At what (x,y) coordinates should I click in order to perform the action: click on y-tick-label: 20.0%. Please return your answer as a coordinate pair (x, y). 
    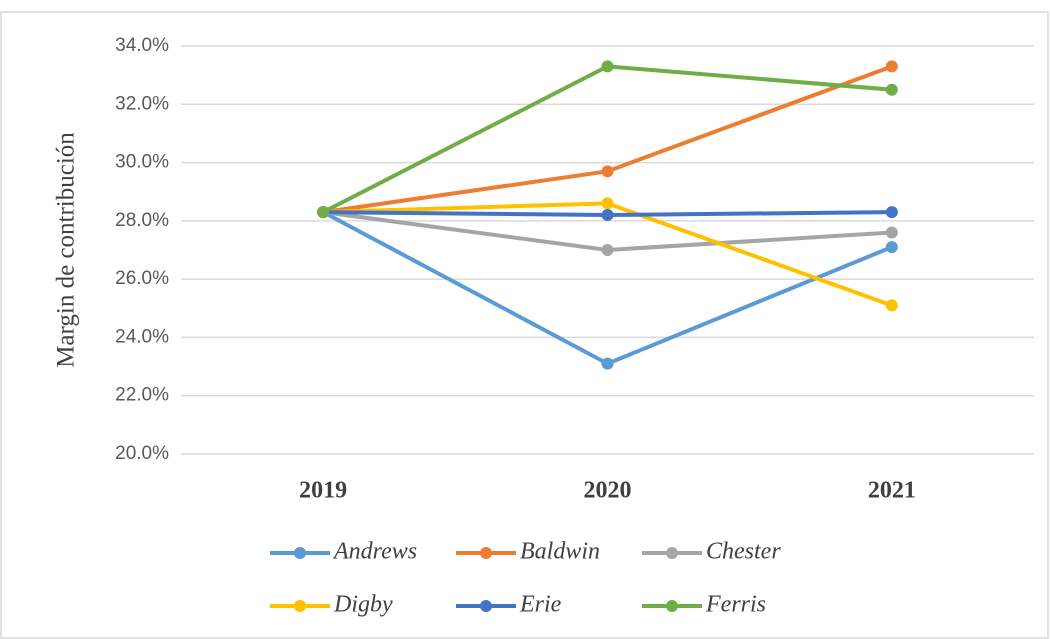
    Looking at the image, I should click on (142, 453).